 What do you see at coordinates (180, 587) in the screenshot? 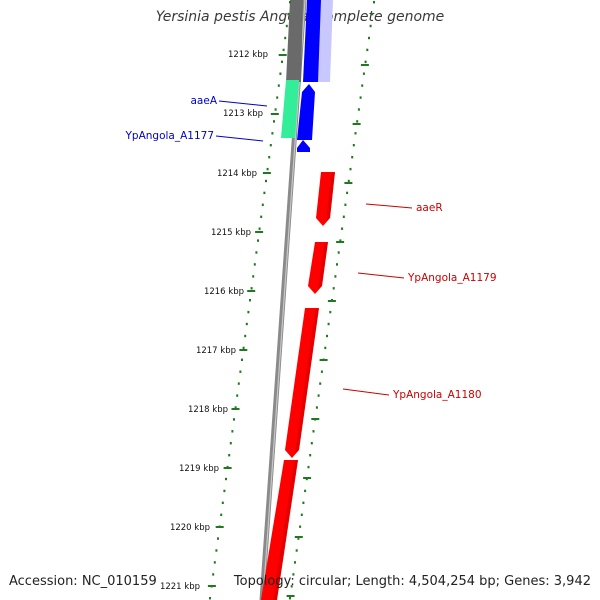
I see `ruler-tick-label: 1221 kbp` at bounding box center [180, 587].